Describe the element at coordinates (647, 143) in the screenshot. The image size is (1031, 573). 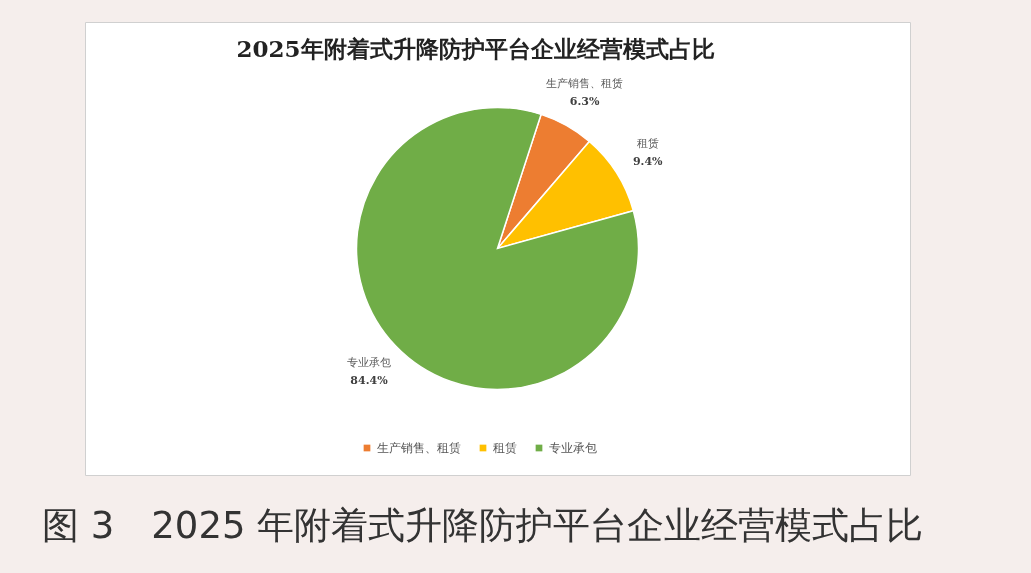
I see `slice-label: 租赁` at that location.